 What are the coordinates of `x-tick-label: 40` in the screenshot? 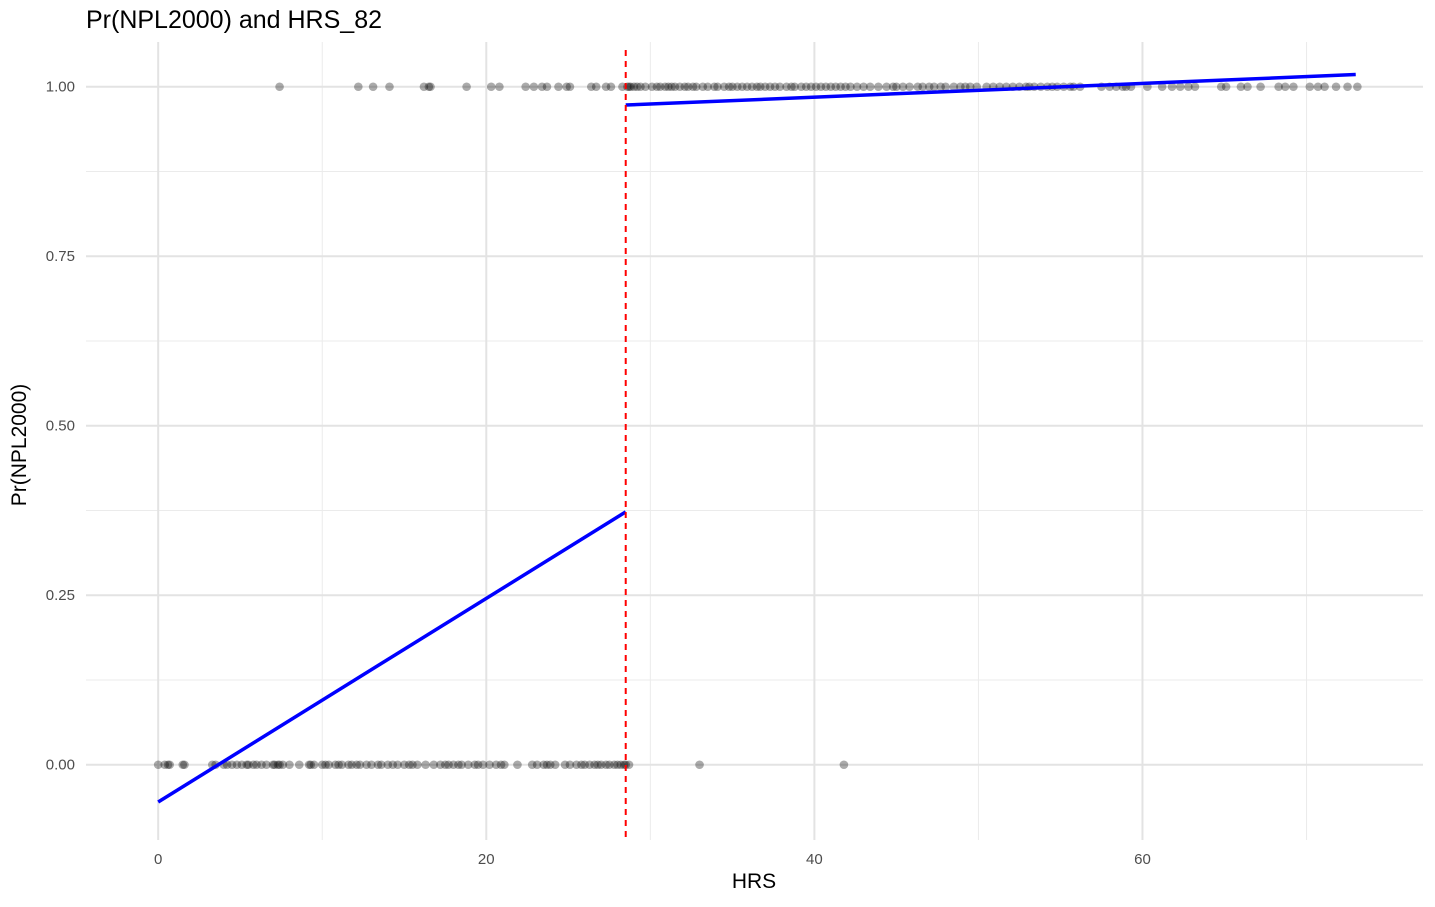 It's located at (814, 859).